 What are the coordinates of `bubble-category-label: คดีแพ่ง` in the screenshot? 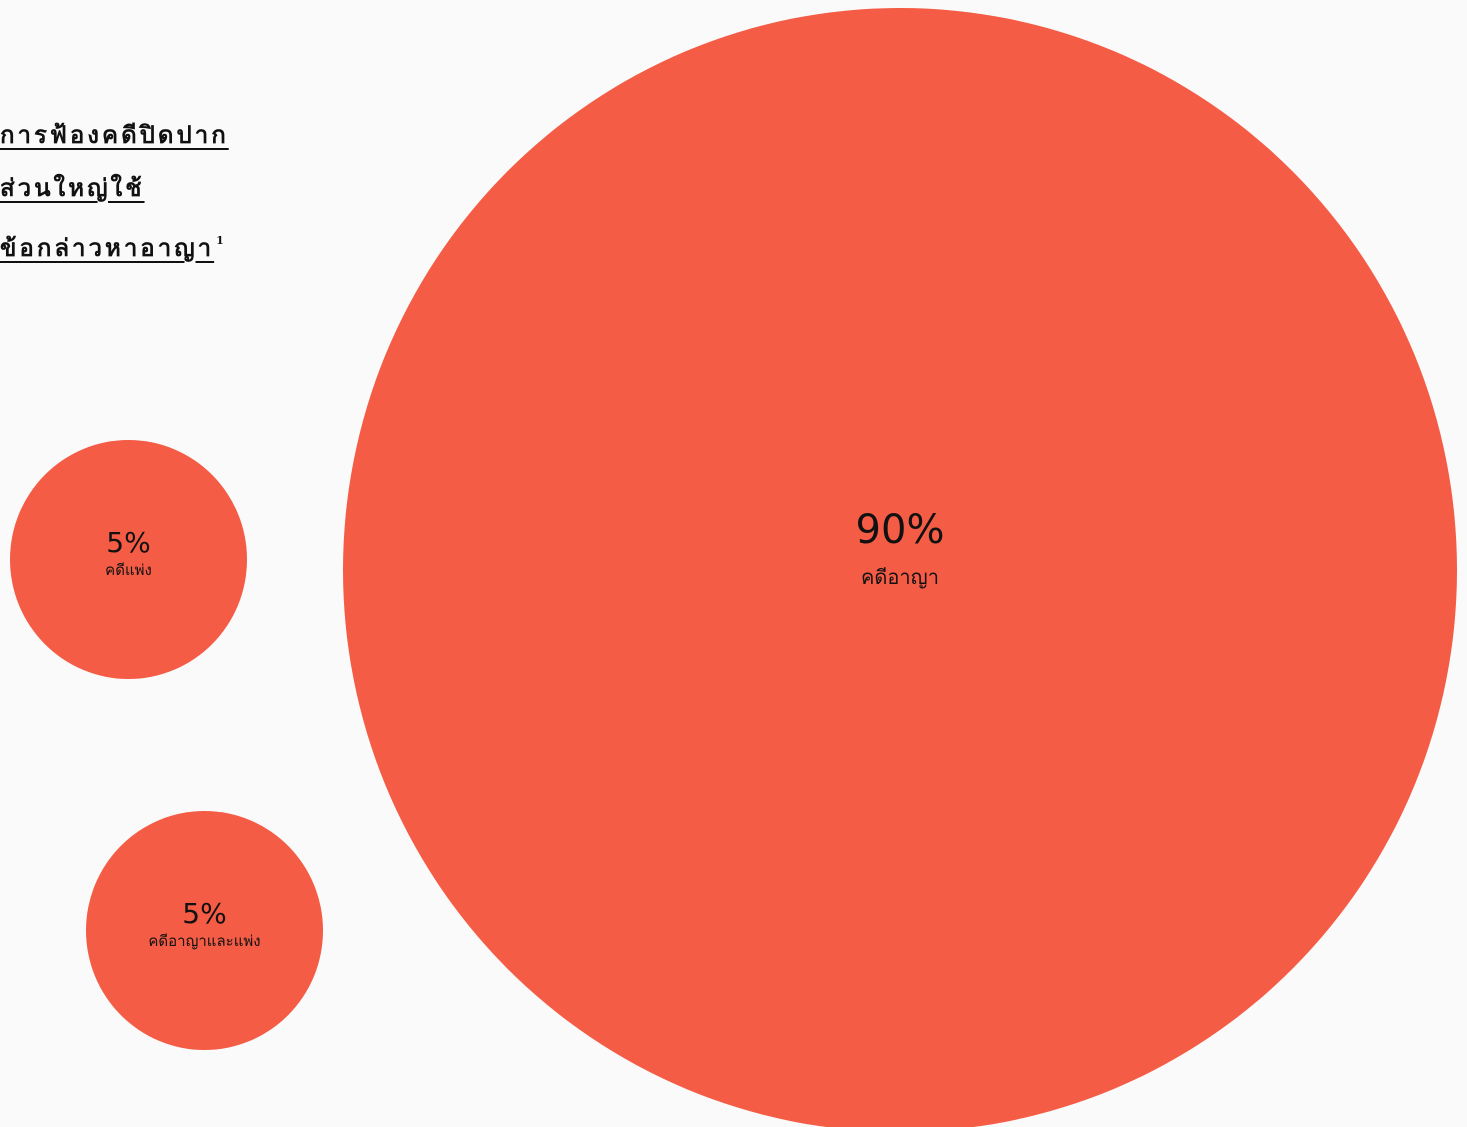 It's located at (128, 570).